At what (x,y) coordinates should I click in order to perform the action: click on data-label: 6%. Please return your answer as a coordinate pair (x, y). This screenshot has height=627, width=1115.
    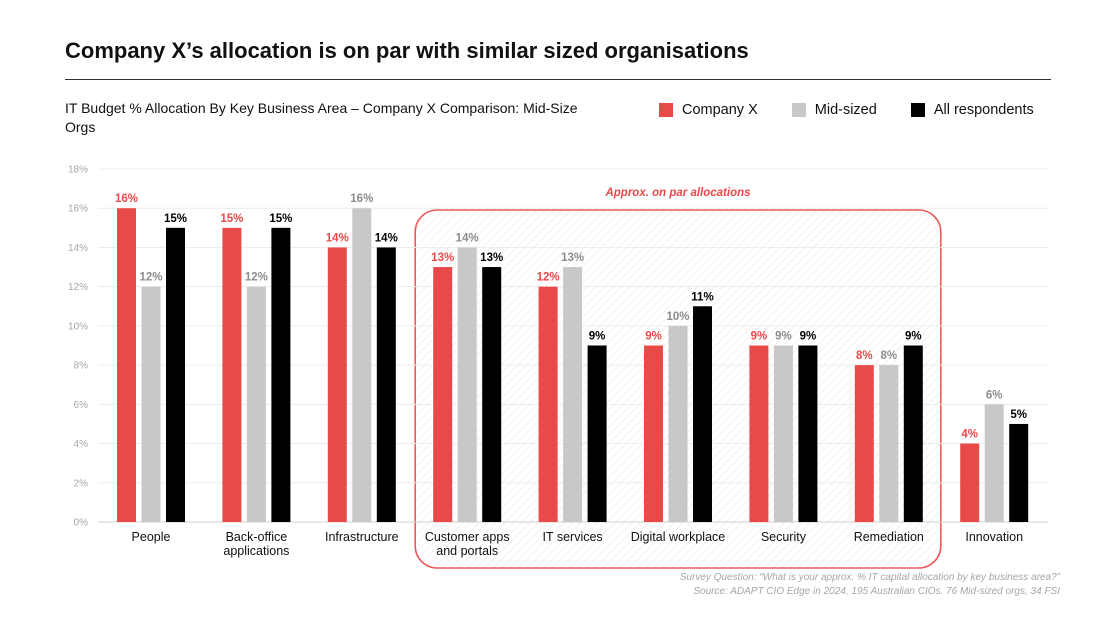
    Looking at the image, I should click on (994, 395).